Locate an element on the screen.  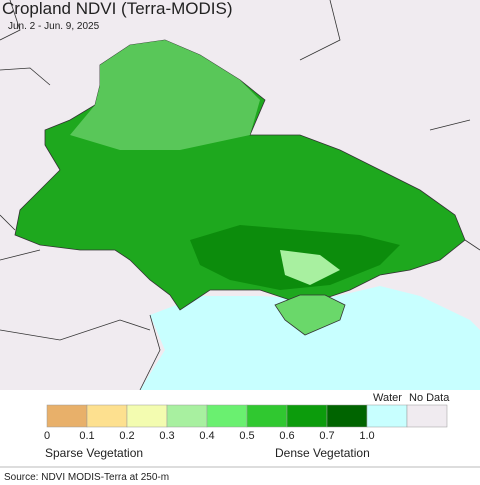
legend-tick: 0.6 is located at coordinates (286, 436).